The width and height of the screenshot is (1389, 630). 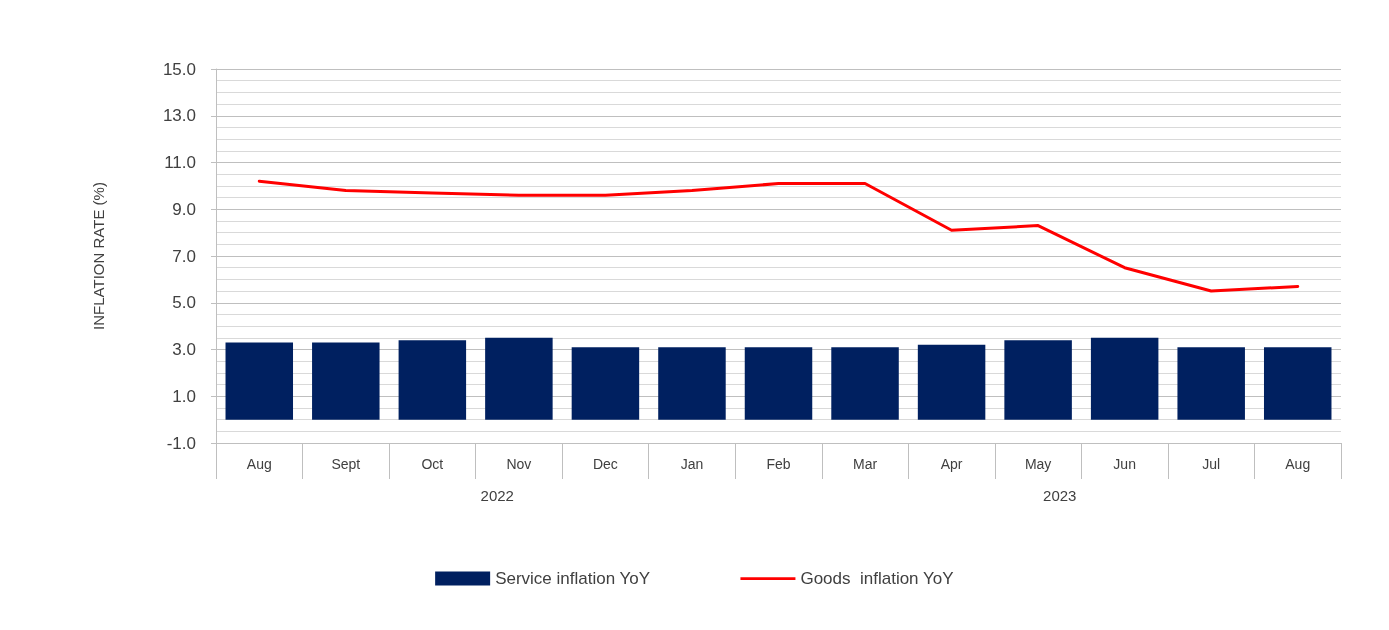 What do you see at coordinates (346, 464) in the screenshot?
I see `x-tick-label: Sept` at bounding box center [346, 464].